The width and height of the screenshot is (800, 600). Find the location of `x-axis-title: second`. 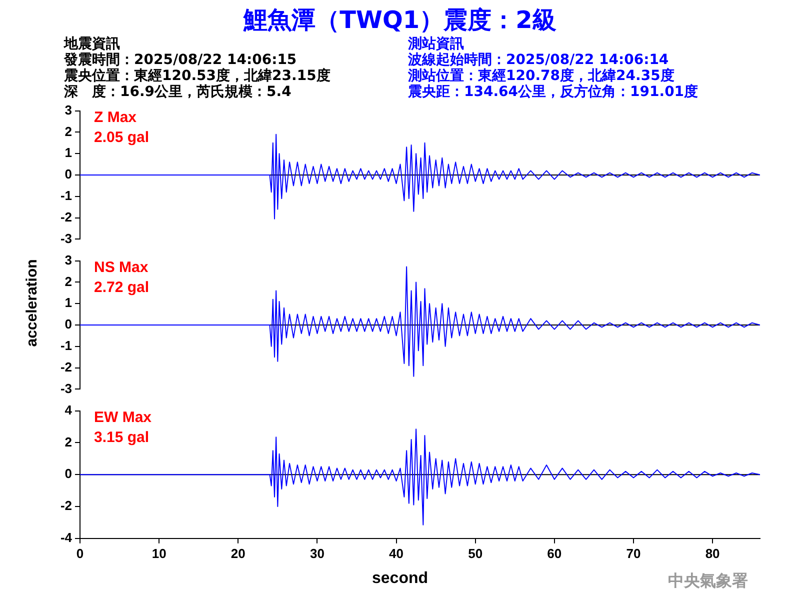

x-axis-title: second is located at coordinates (400, 579).